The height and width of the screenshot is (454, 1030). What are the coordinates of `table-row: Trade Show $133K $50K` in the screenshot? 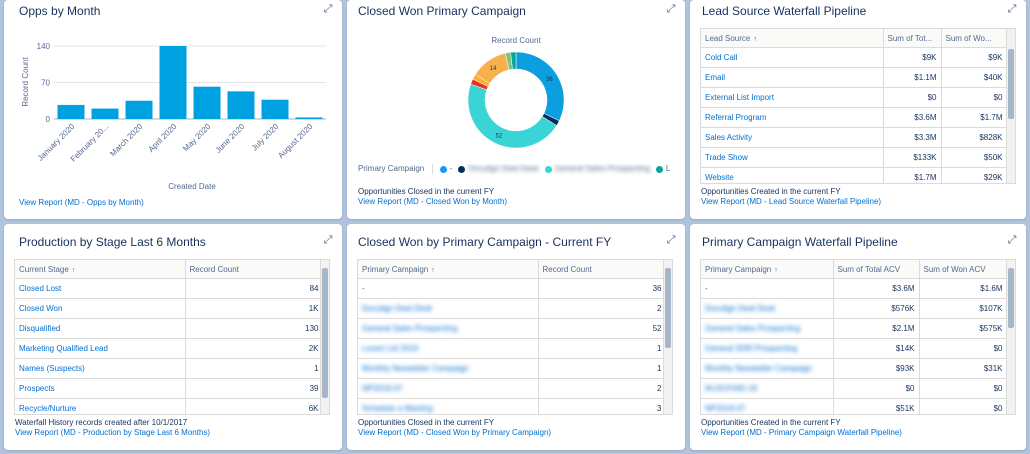 It's located at (854, 157).